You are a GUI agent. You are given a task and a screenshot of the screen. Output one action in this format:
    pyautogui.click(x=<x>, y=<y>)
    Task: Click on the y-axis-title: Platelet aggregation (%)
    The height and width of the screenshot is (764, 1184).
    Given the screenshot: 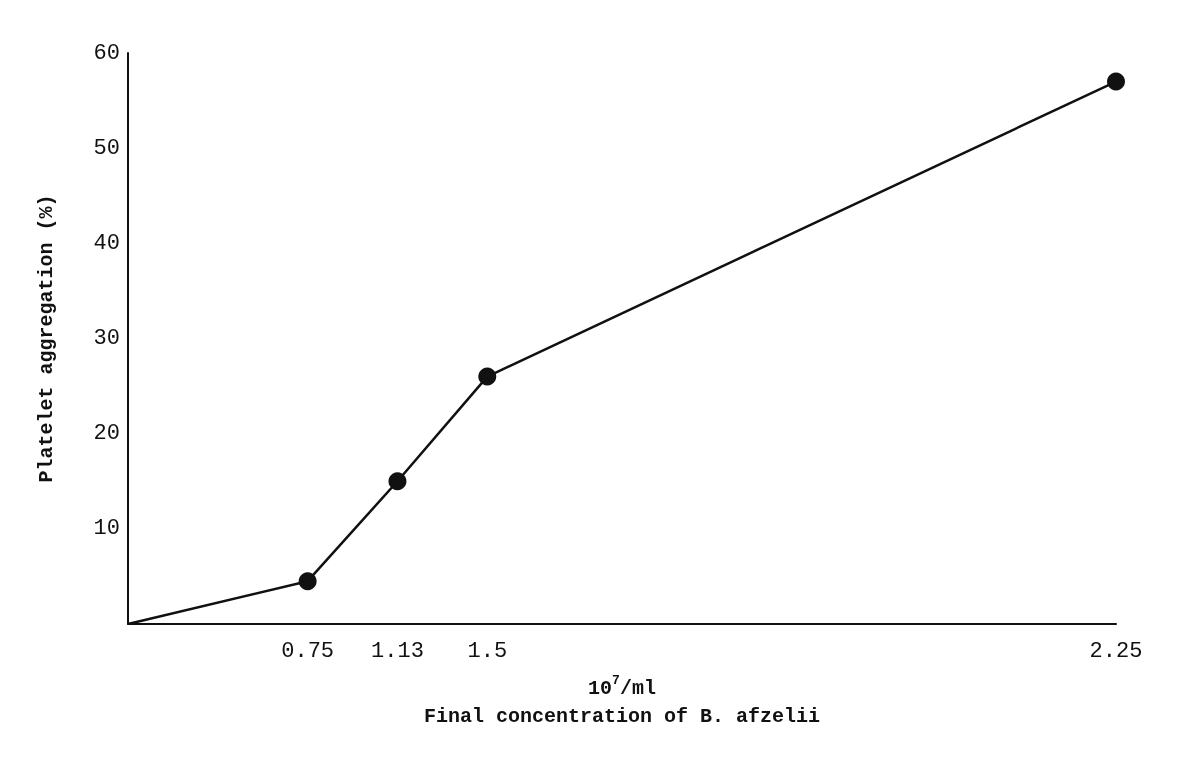 What is the action you would take?
    pyautogui.click(x=46, y=338)
    